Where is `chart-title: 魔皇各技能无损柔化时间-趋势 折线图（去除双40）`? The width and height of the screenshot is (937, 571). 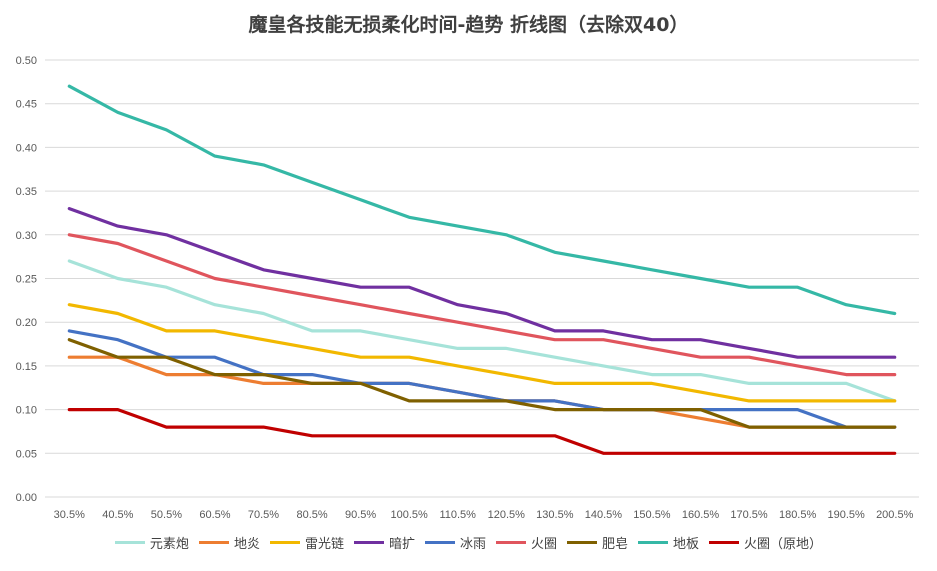 chart-title: 魔皇各技能无损柔化时间-趋势 折线图（去除双40） is located at coordinates (468, 25).